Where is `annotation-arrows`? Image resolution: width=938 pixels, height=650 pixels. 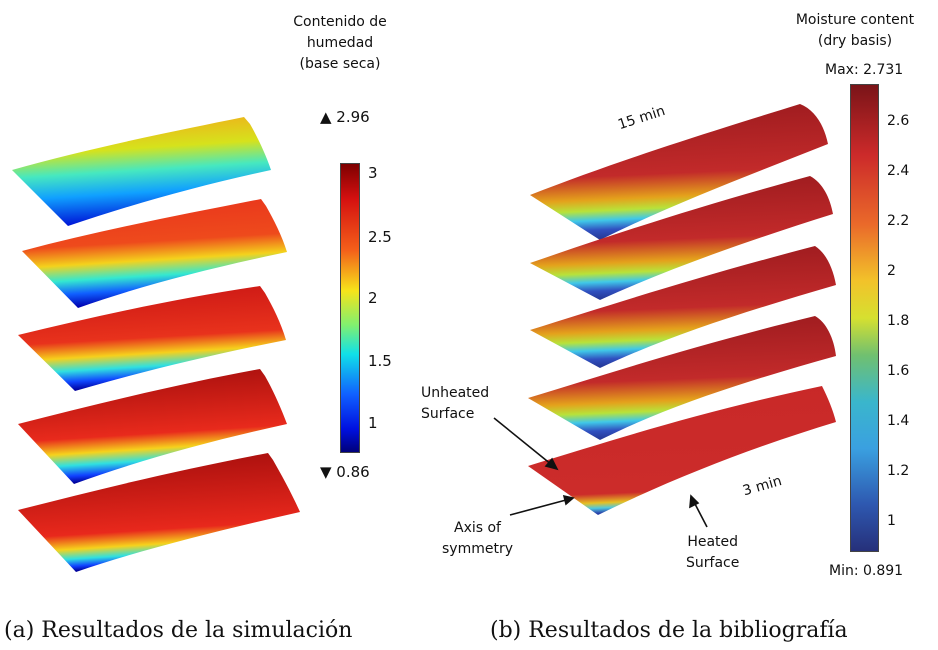 annotation-arrows is located at coordinates (600, 472).